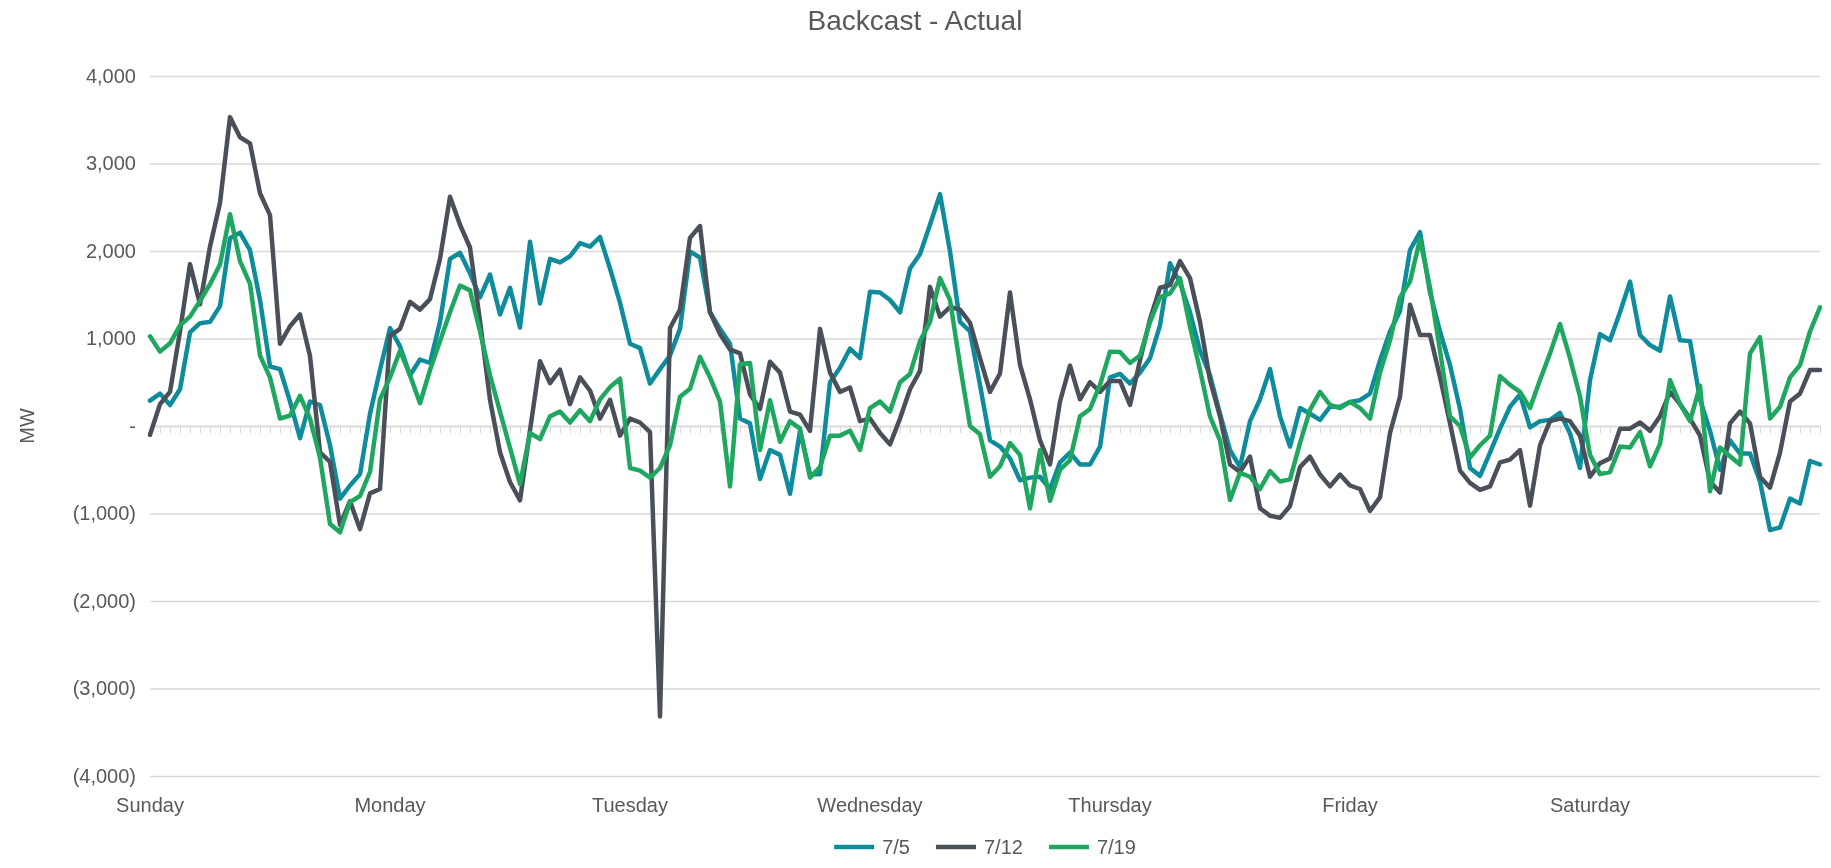 The width and height of the screenshot is (1831, 868). Describe the element at coordinates (1003, 847) in the screenshot. I see `legend-label: 7/12` at that location.